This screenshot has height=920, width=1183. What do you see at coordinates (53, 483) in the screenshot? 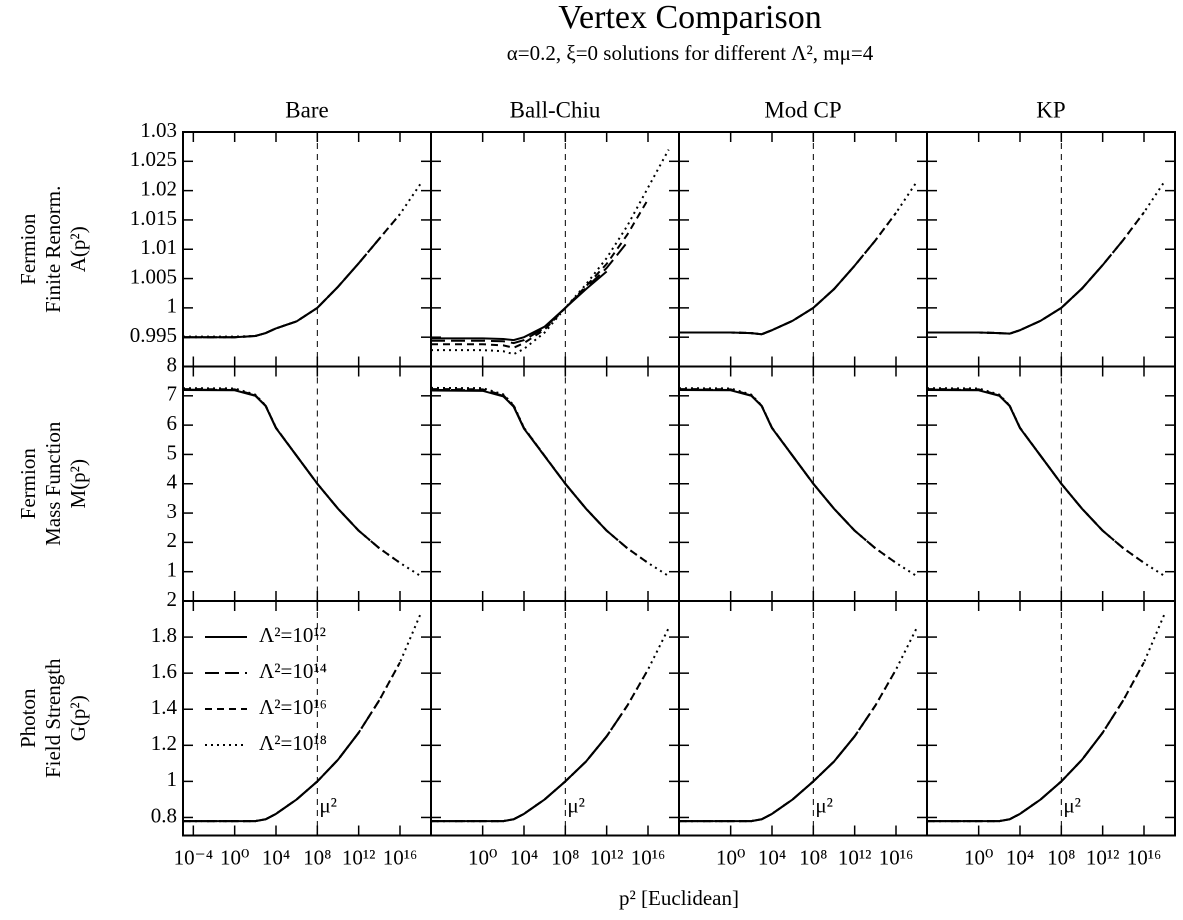
I see `y-axis-label: Mass Function` at bounding box center [53, 483].